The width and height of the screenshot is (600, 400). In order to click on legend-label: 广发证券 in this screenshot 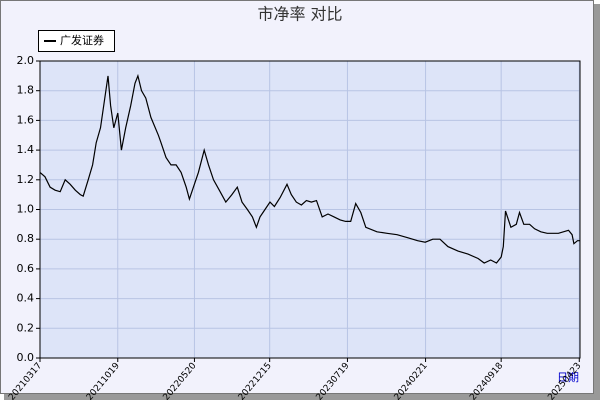, I will do `click(82, 40)`.